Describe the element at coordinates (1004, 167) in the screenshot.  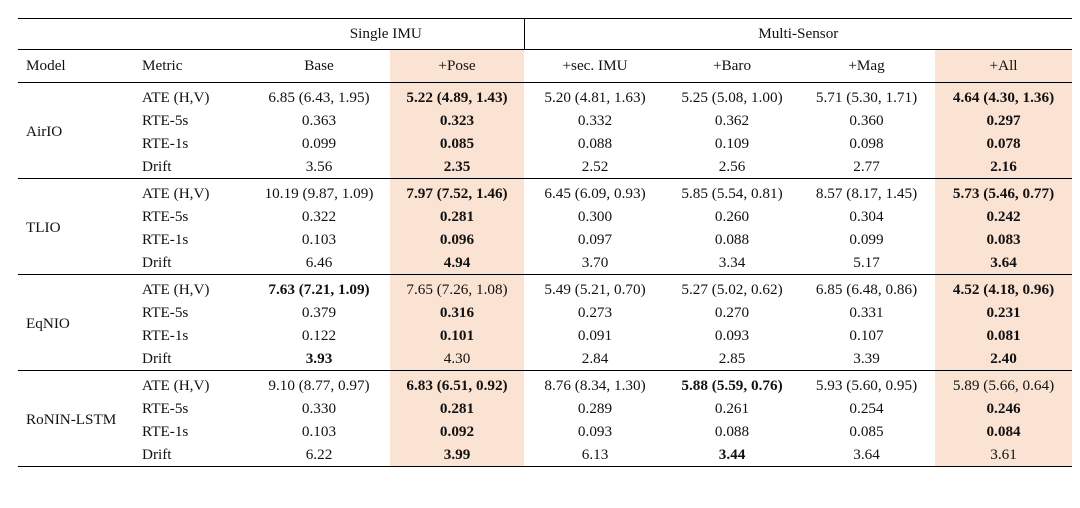
I see `table-cell: 2.16` at that location.